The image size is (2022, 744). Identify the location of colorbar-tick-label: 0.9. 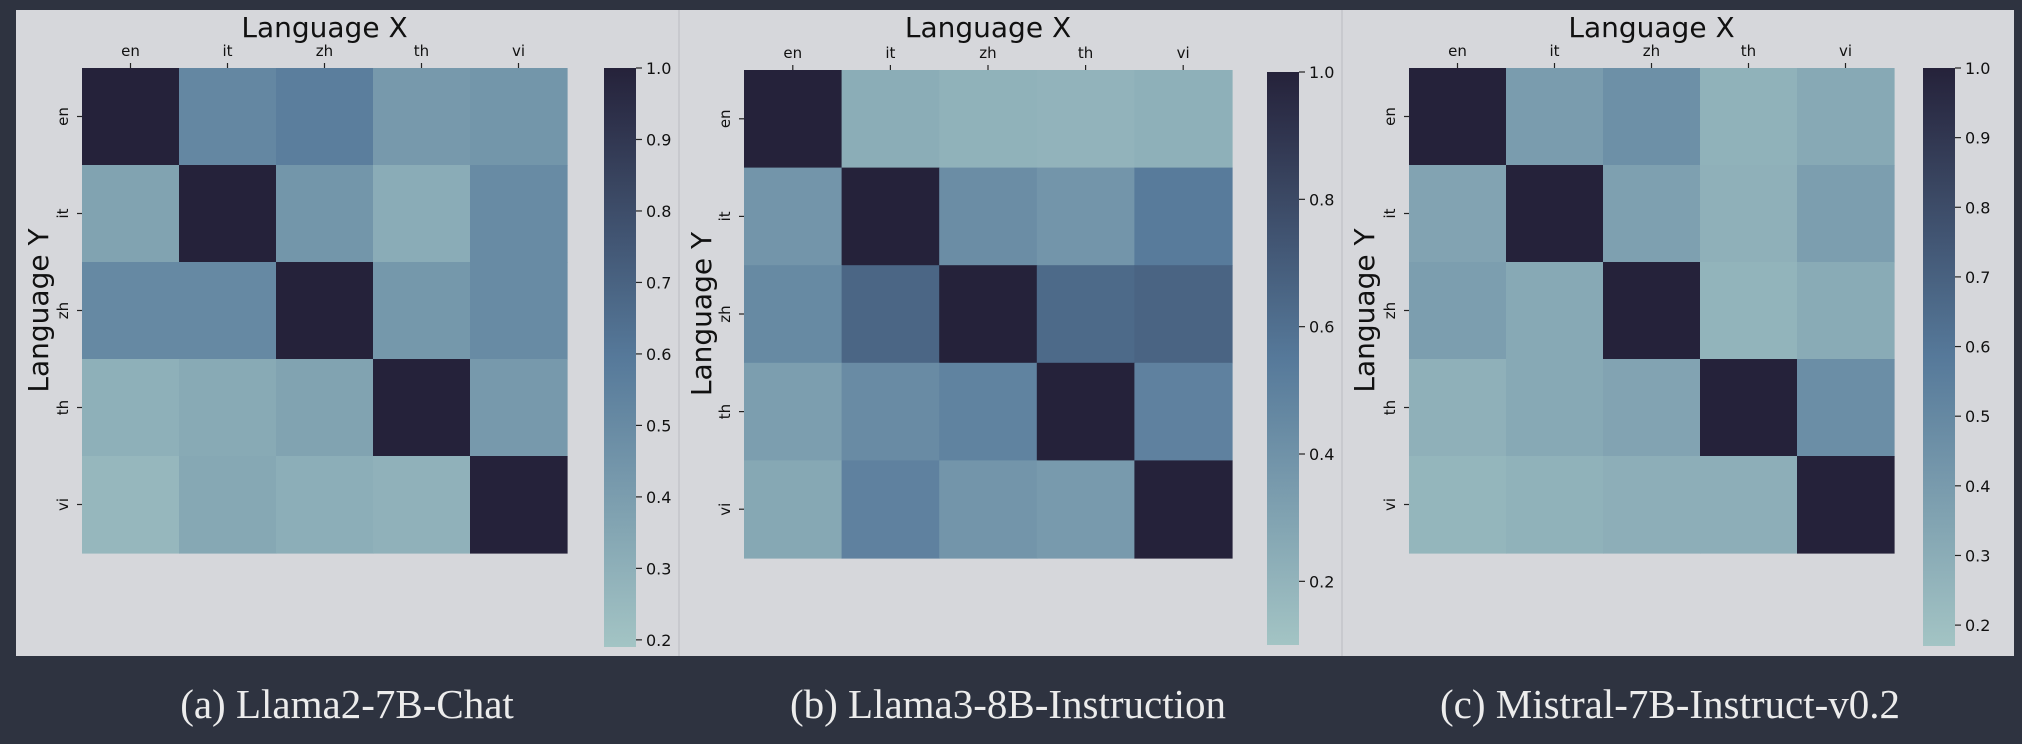
(658, 139).